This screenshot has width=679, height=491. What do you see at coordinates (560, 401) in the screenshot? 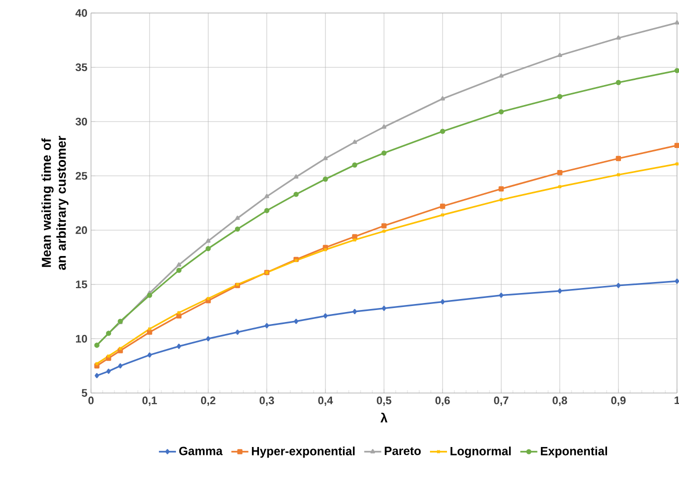
I see `x-tick-label: 0,8` at bounding box center [560, 401].